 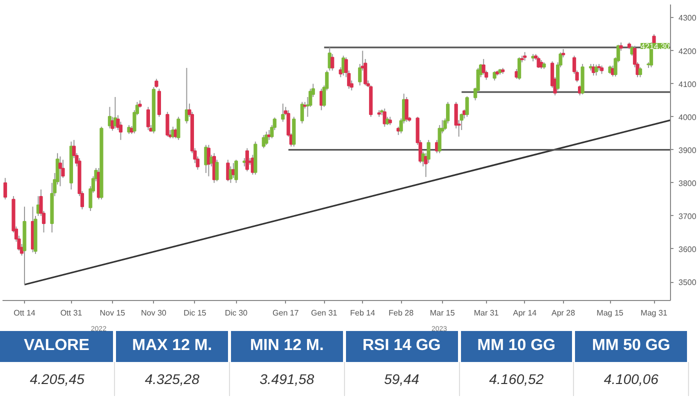 What do you see at coordinates (631, 346) in the screenshot?
I see `text: MM 50 GG` at bounding box center [631, 346].